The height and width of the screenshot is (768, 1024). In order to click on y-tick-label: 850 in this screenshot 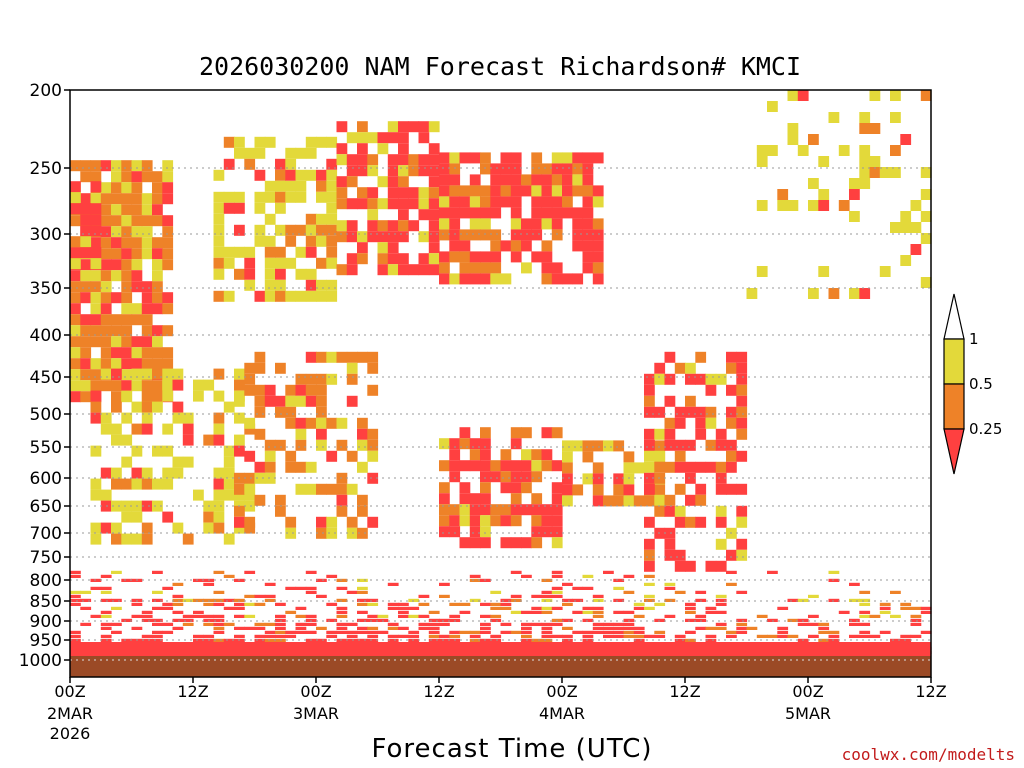, I will do `click(46, 602)`.